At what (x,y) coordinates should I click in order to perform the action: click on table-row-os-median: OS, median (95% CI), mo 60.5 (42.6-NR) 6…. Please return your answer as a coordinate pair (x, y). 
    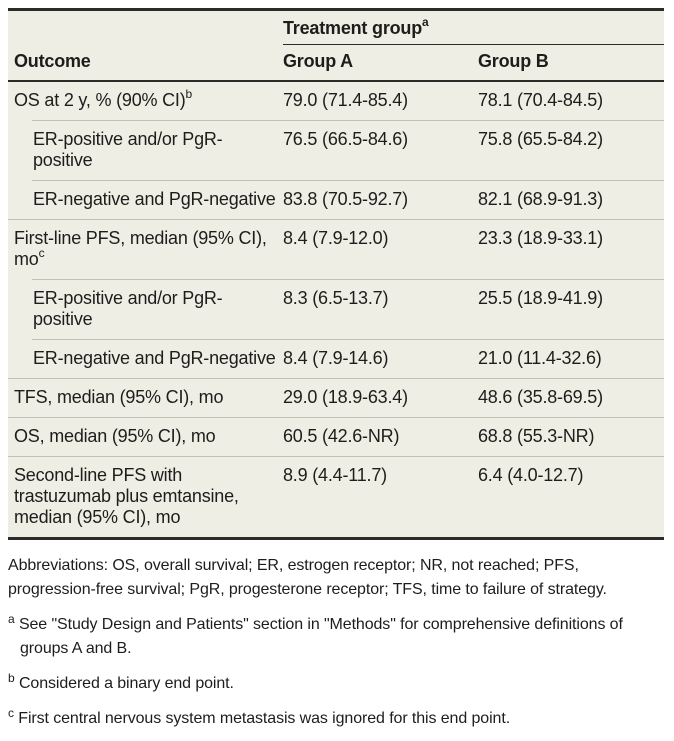
    Looking at the image, I should click on (336, 437).